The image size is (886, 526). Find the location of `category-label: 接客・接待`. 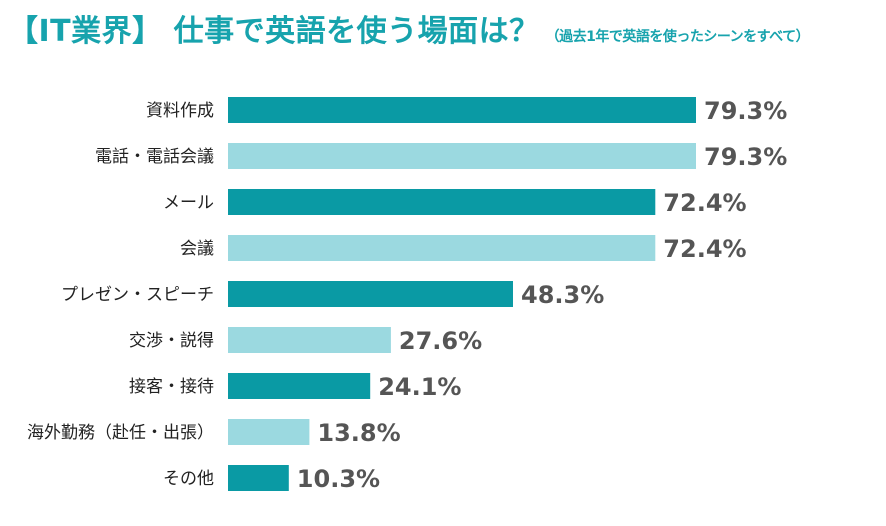

category-label: 接客・接待 is located at coordinates (171, 387).